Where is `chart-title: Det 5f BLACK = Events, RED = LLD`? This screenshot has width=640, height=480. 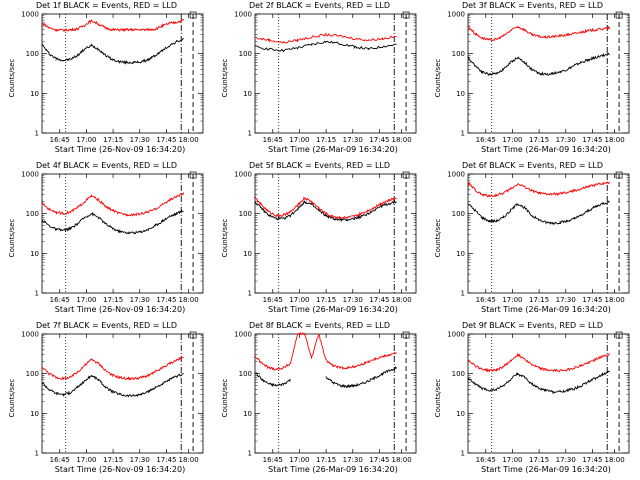 chart-title: Det 5f BLACK = Events, RED = LLD is located at coordinates (319, 165).